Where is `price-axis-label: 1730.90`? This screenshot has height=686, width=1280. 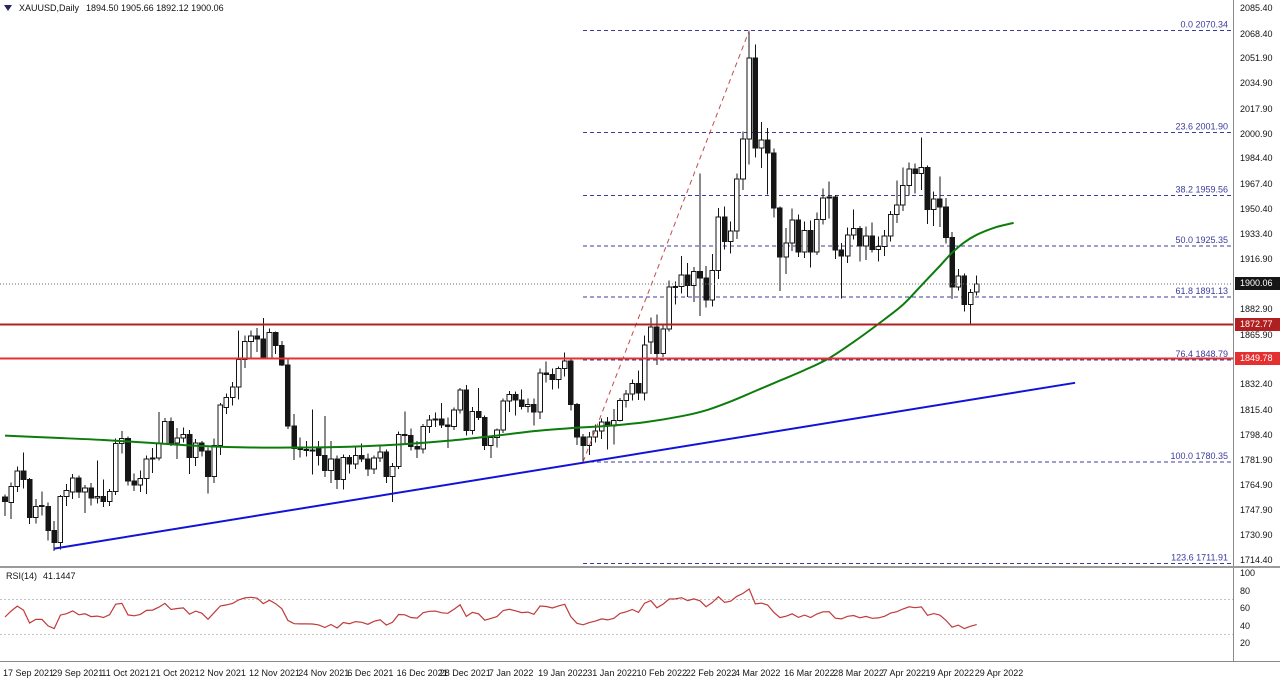 price-axis-label: 1730.90 is located at coordinates (1256, 535).